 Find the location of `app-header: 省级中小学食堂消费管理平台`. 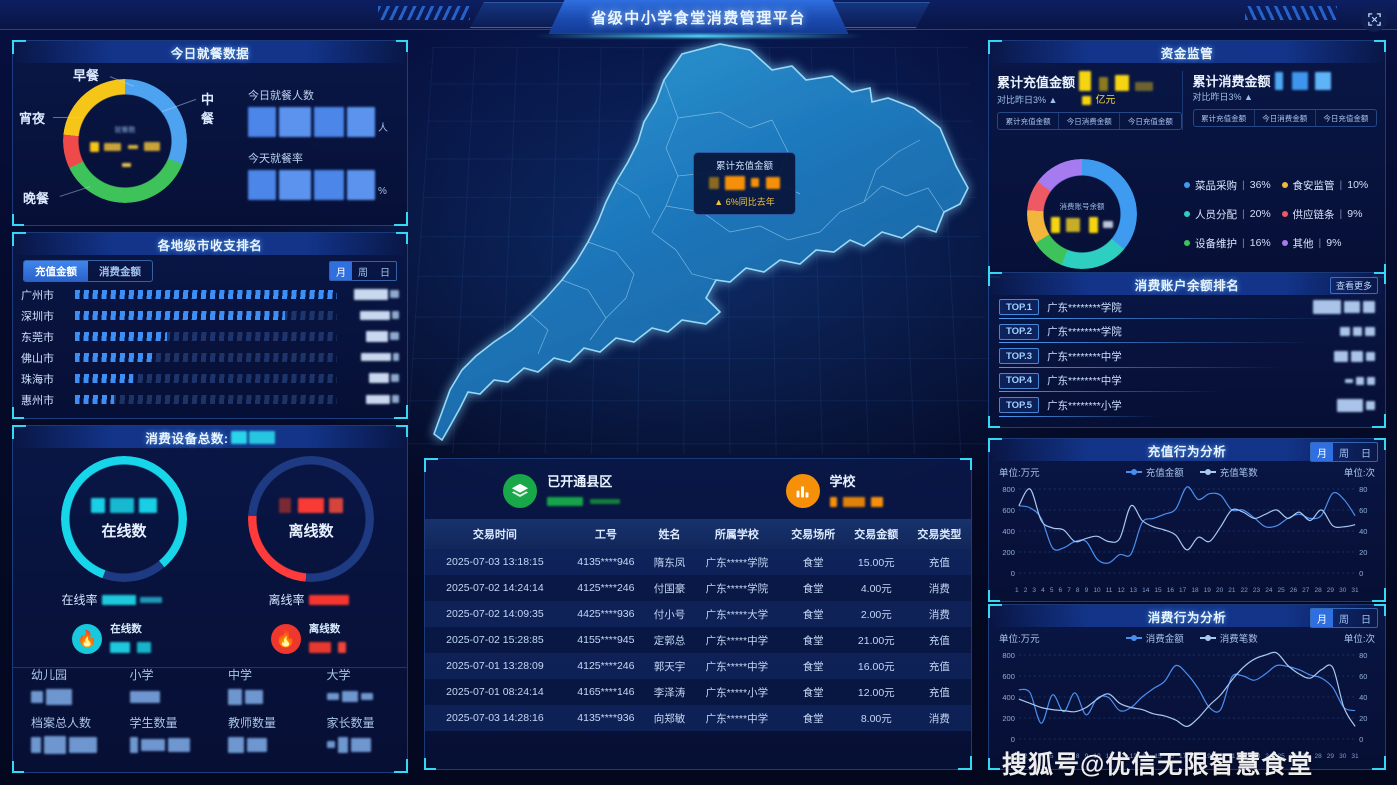

app-header: 省级中小学食堂消费管理平台 is located at coordinates (698, 19).